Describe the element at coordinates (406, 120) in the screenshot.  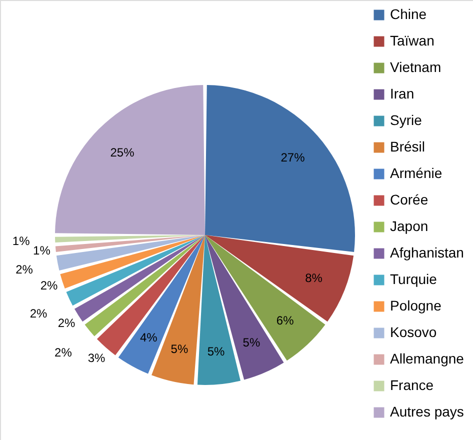
I see `legend-label: Syrie` at that location.